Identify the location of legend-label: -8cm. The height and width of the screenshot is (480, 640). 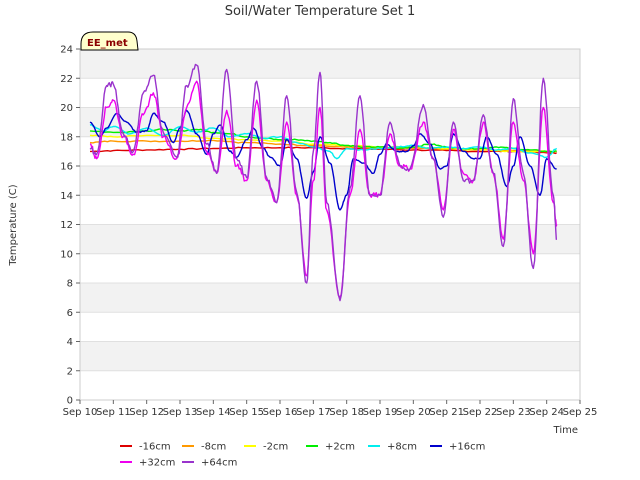
(213, 447).